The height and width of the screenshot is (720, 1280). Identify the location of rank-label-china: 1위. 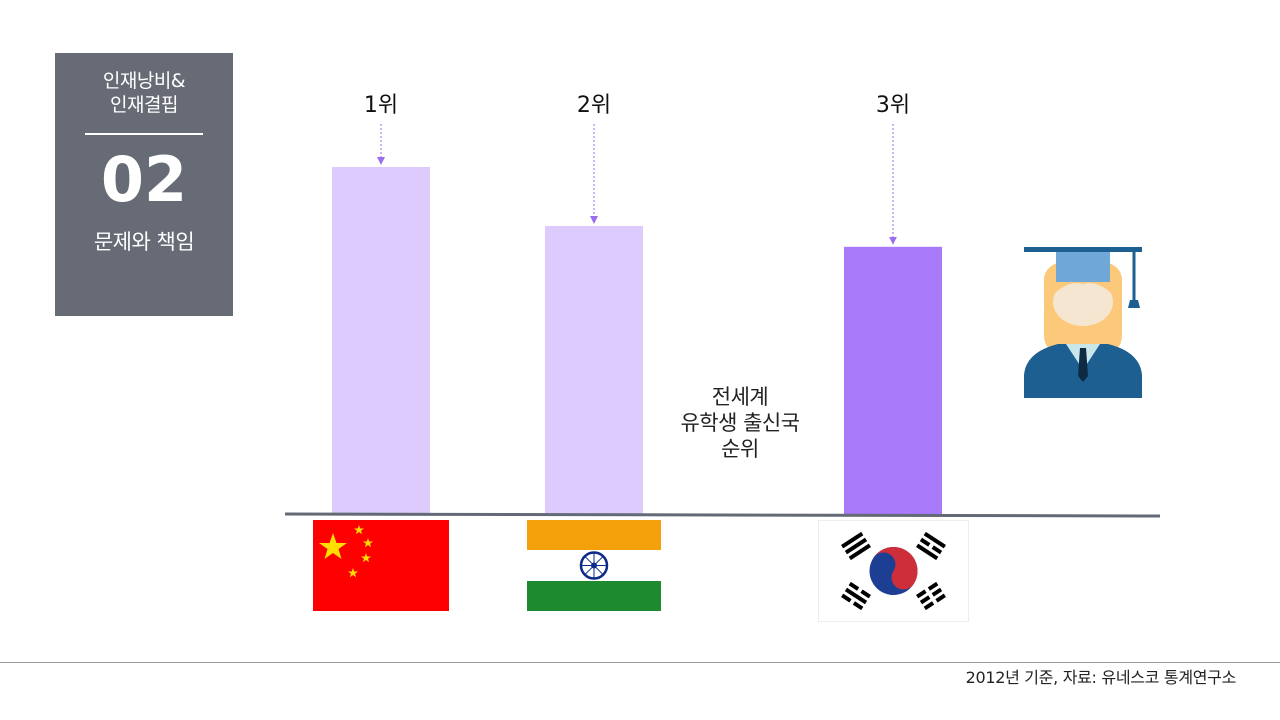
(381, 105).